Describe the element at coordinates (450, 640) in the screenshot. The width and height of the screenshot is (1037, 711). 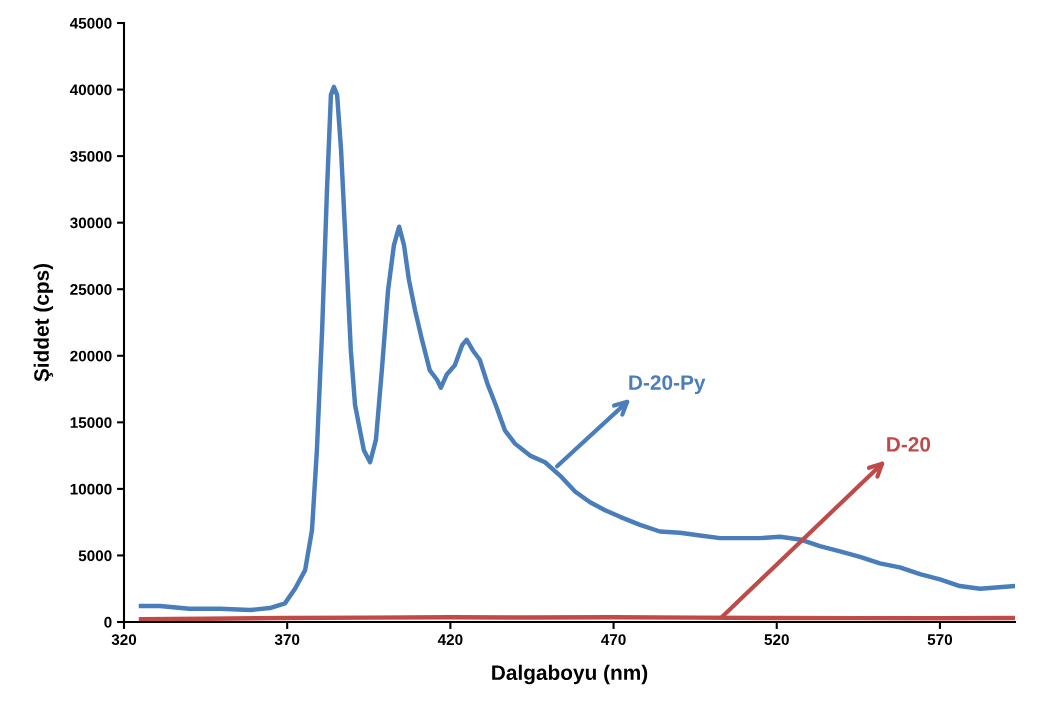
I see `x-tick-label: 420` at that location.